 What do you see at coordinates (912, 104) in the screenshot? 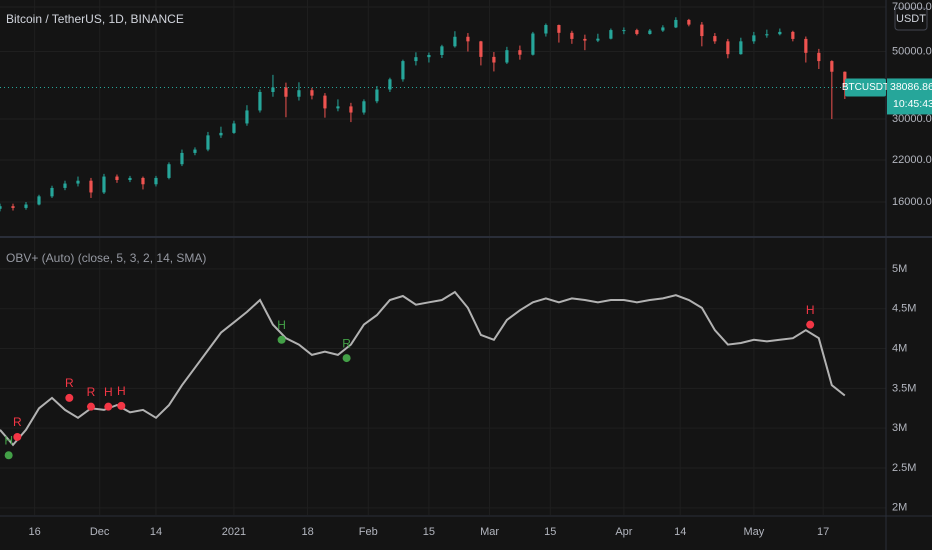
I see `countdown-label: 10:45:43` at bounding box center [912, 104].